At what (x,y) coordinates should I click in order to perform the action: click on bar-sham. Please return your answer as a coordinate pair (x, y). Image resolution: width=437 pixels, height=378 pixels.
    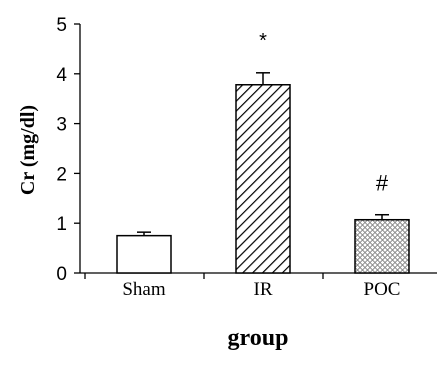
    Looking at the image, I should click on (144, 254).